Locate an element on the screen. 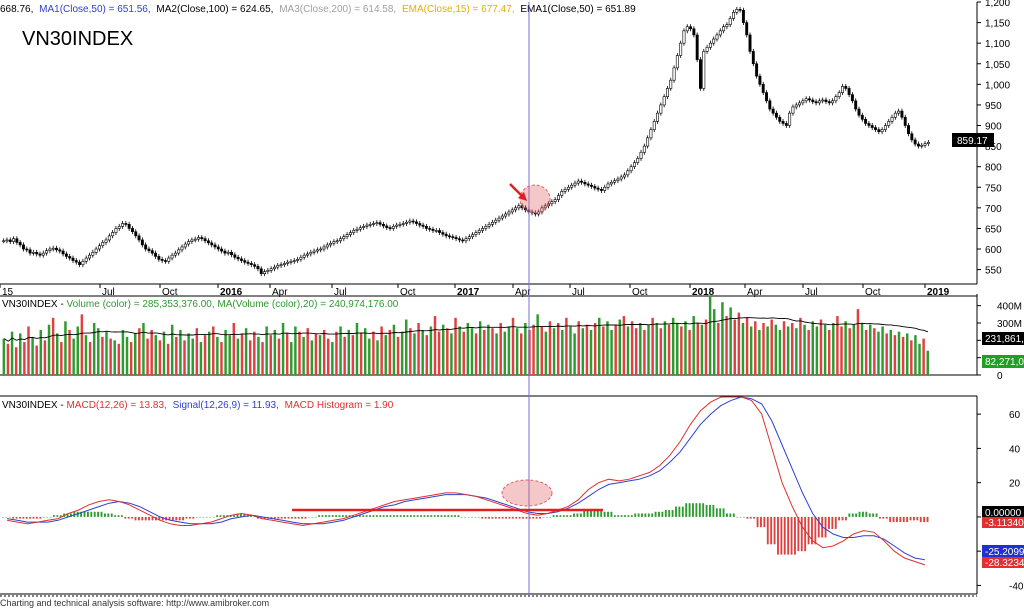 The image size is (1024, 609). volume-ma-value: 231,861,4 is located at coordinates (1004, 339).